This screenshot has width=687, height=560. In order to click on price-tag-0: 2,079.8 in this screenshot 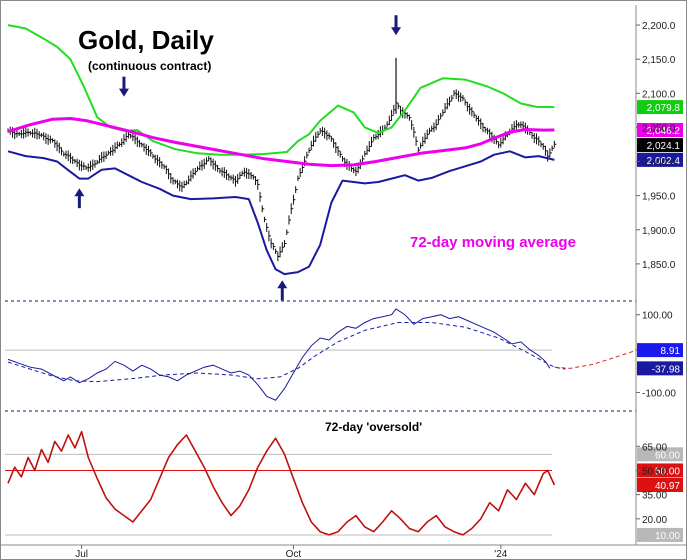, I will do `click(664, 108)`.